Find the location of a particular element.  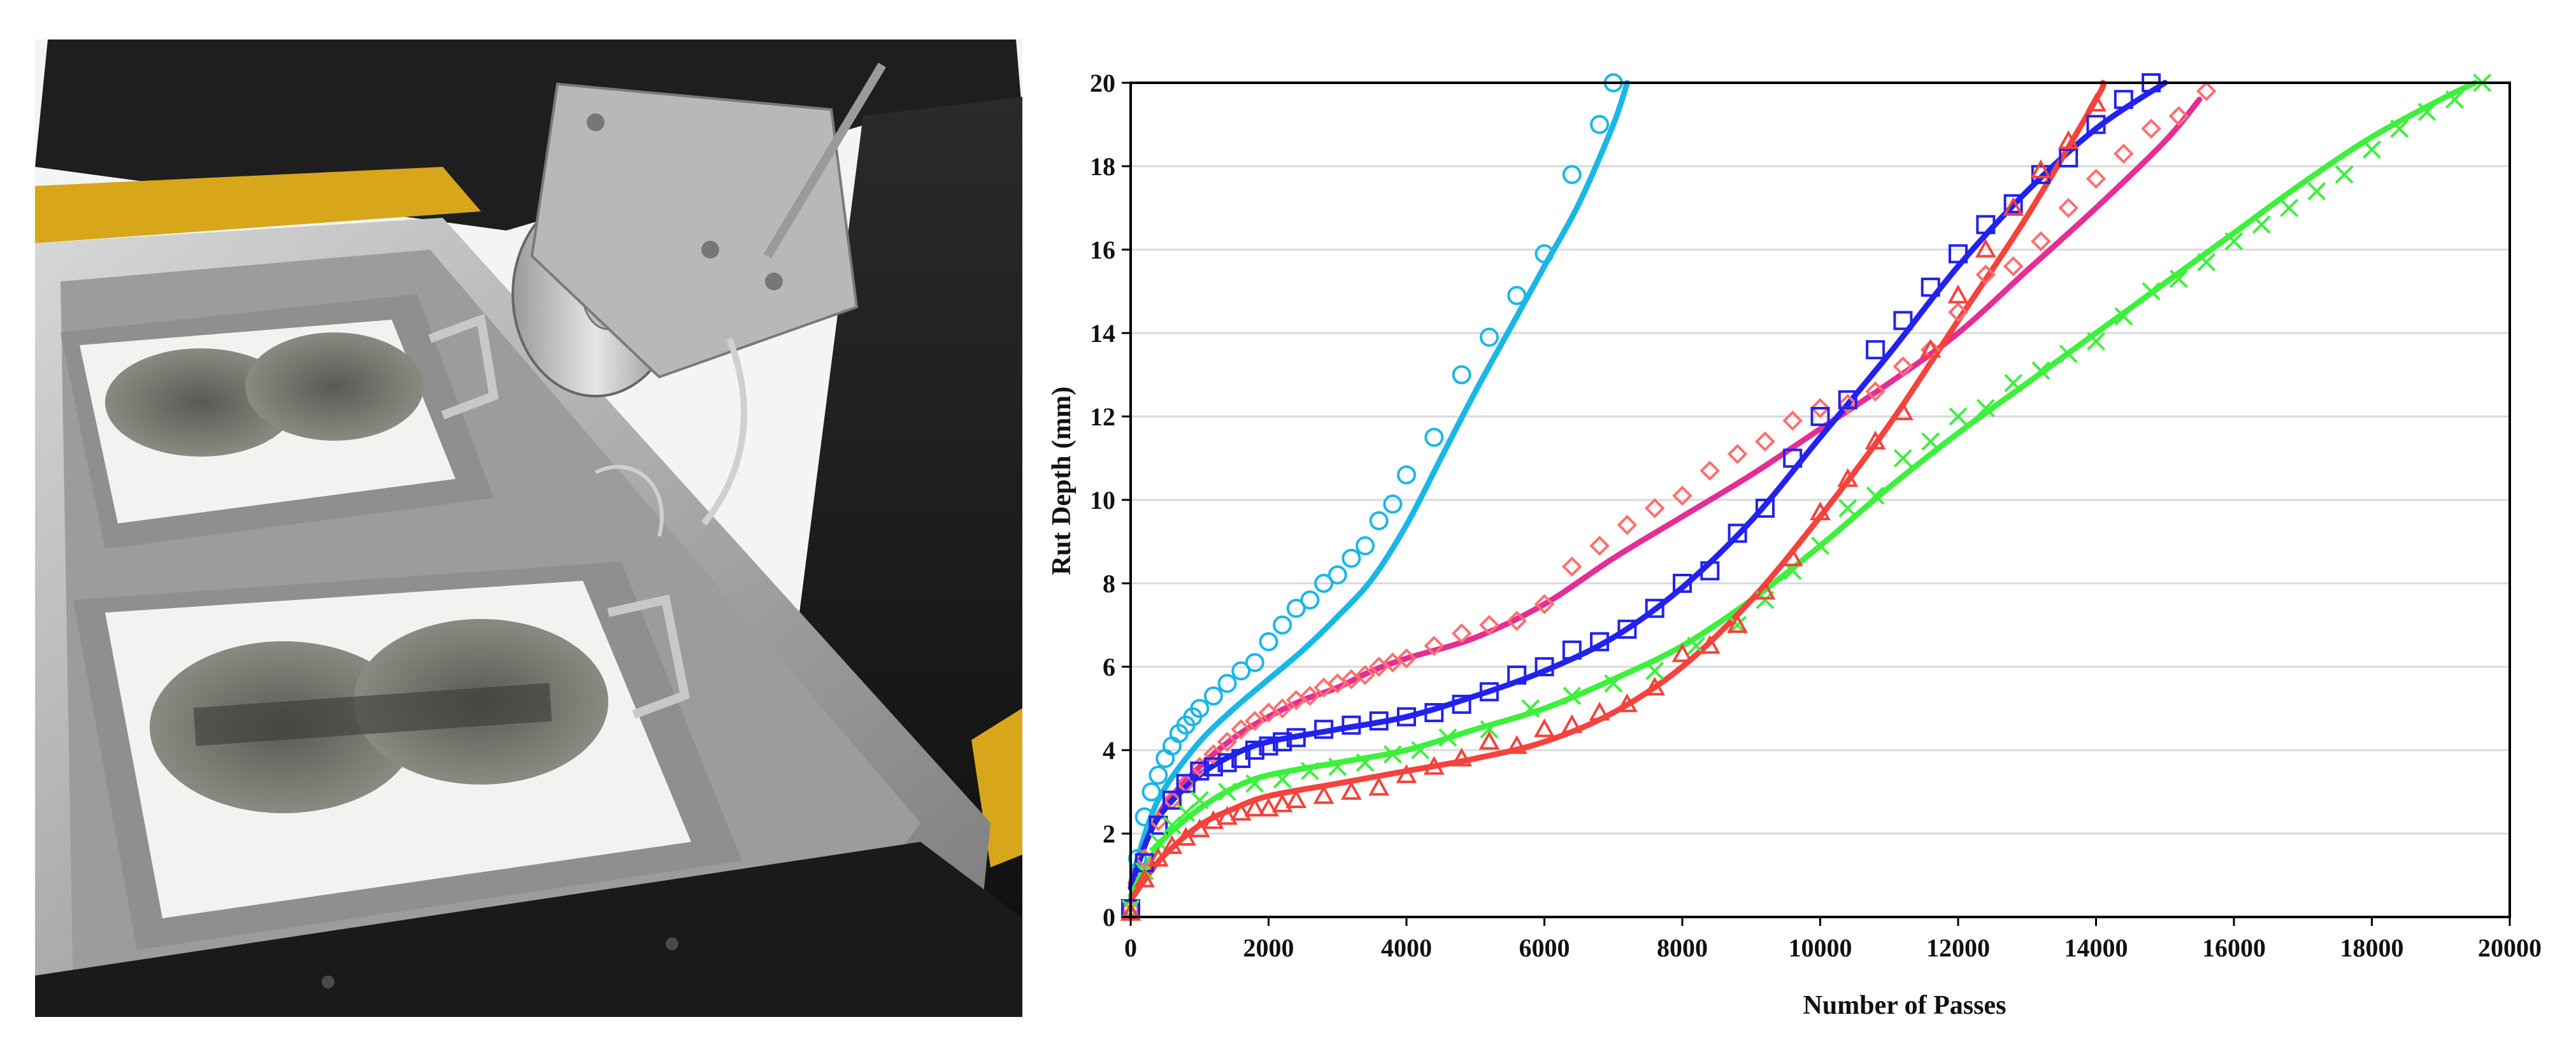

front-panel is located at coordinates (529, 929).